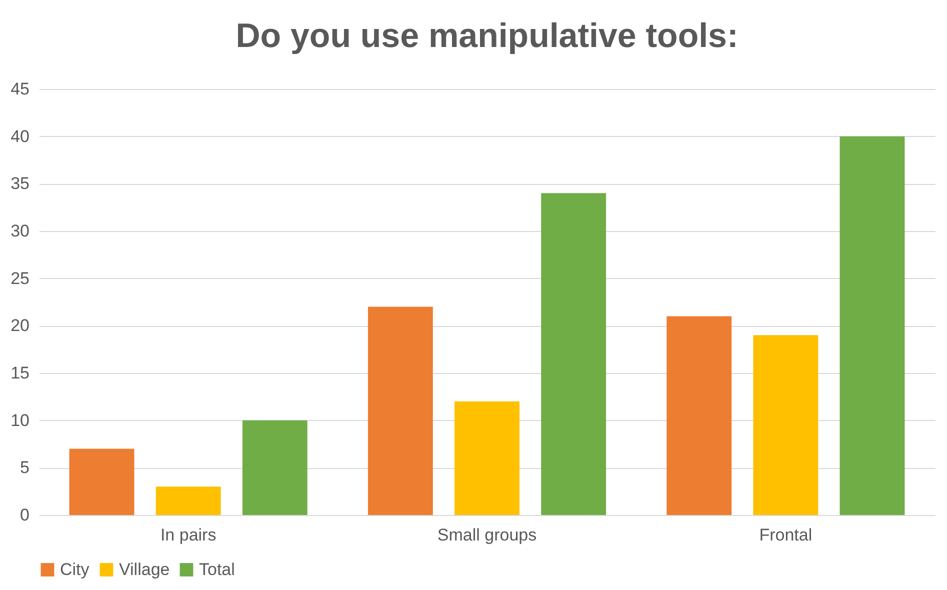 This screenshot has width=947, height=590. What do you see at coordinates (20, 184) in the screenshot?
I see `y-tick-label: 35` at bounding box center [20, 184].